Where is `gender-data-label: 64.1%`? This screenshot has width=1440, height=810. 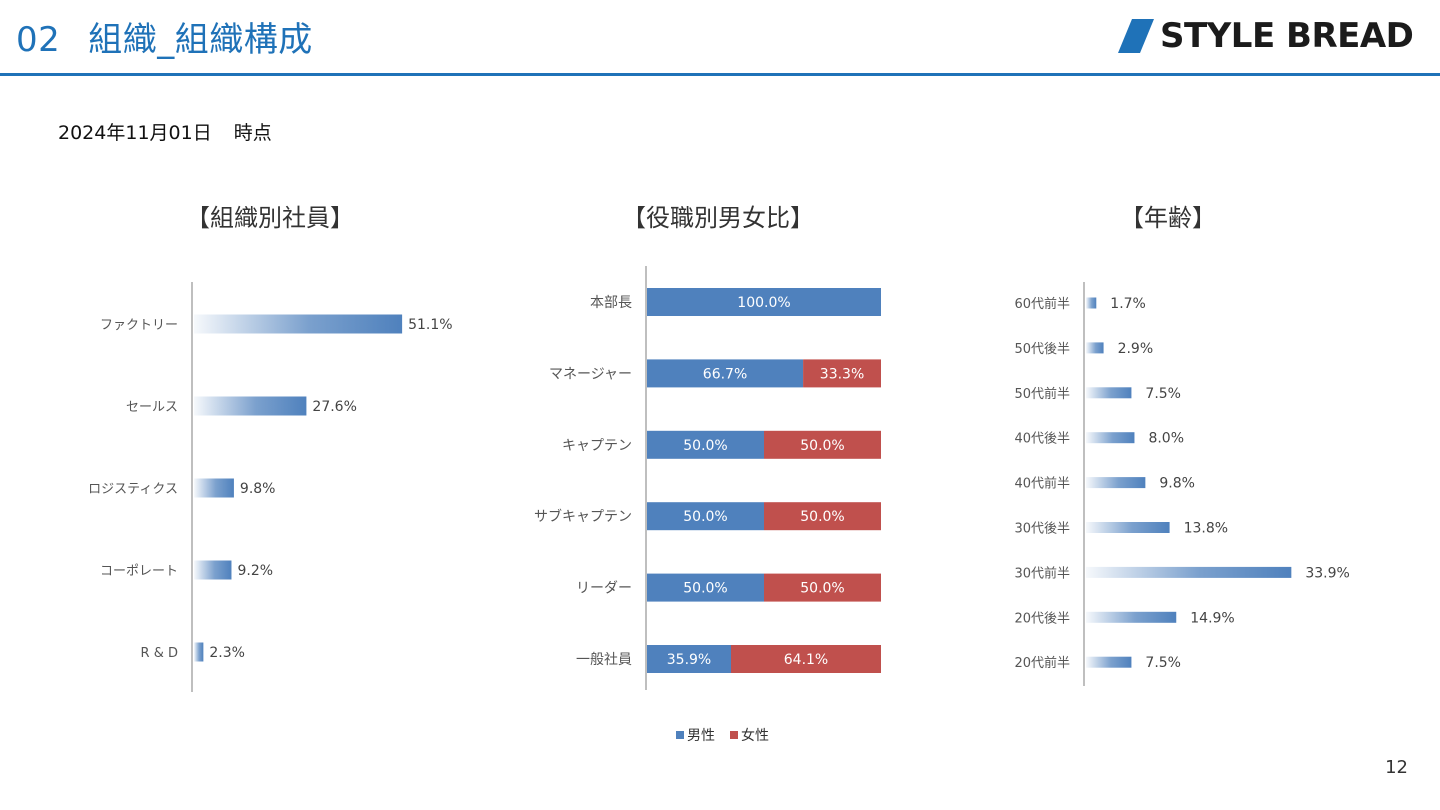 gender-data-label: 64.1% is located at coordinates (806, 660).